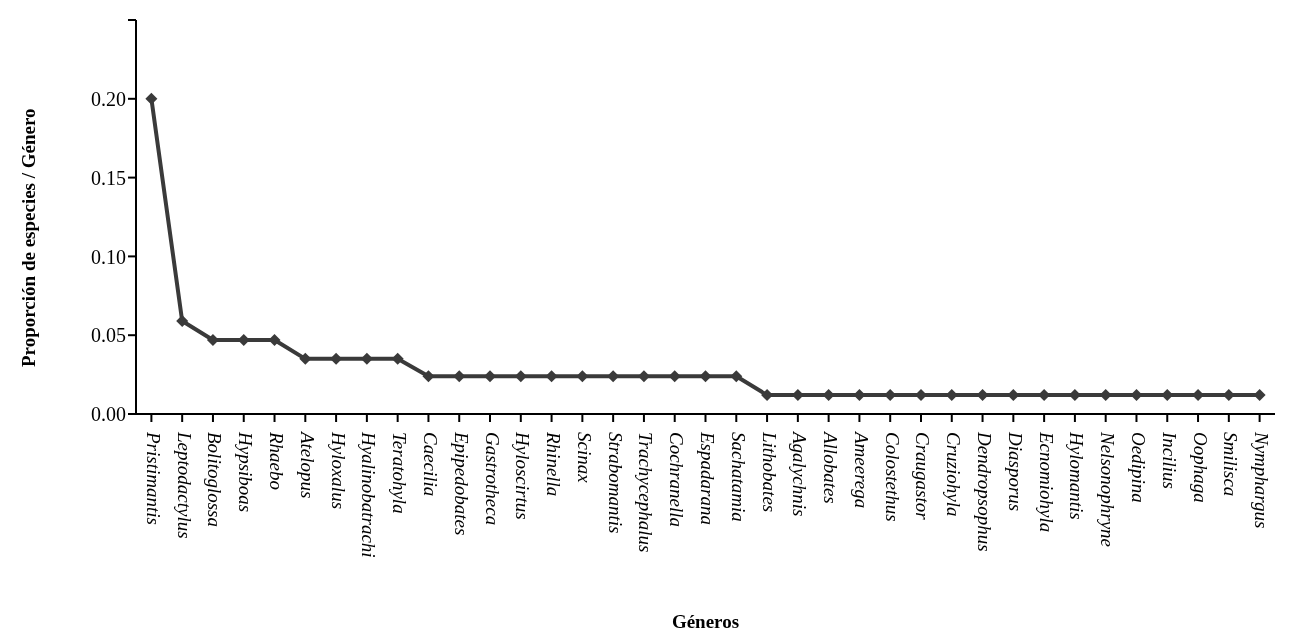  Describe the element at coordinates (215, 480) in the screenshot. I see `x-tick-label: Bolitoglossa` at that location.